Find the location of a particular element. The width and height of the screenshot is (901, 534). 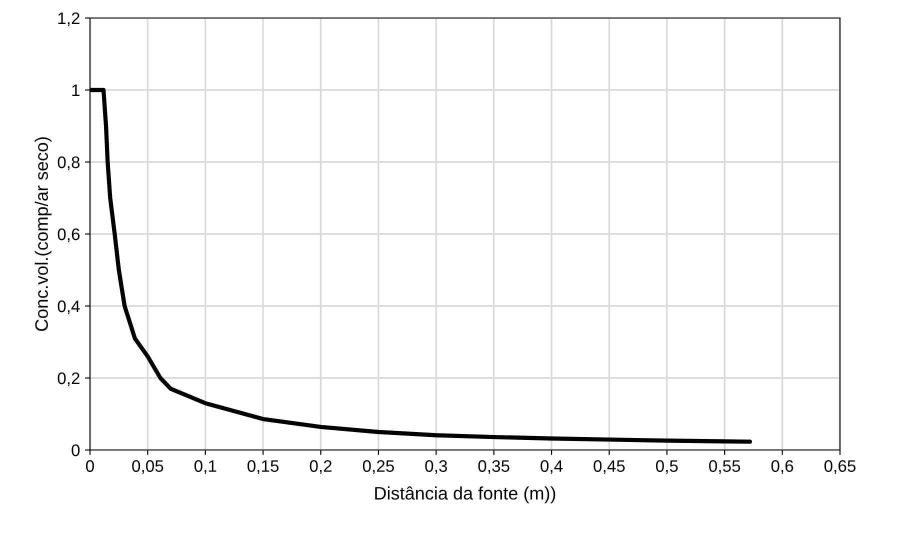

x-tick-label: 0,65 is located at coordinates (840, 467).